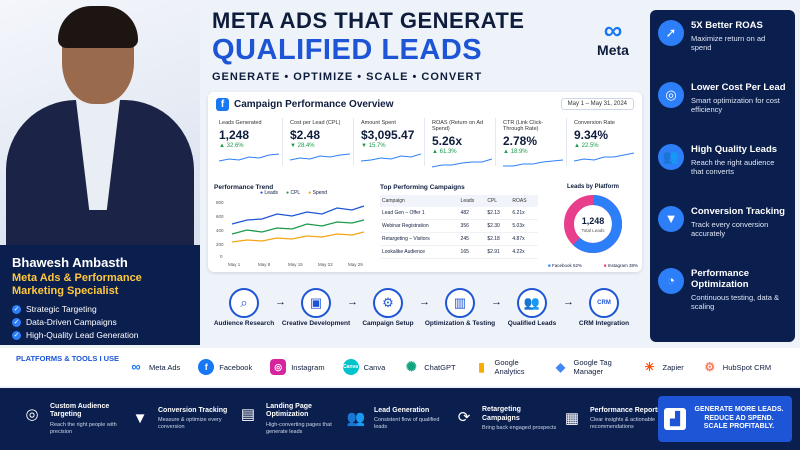 This screenshot has height=450, width=800. I want to click on kpi-card: ROAS (Return on Ad Spend) 5.26x ▲ 61.3%, so click(462, 143).